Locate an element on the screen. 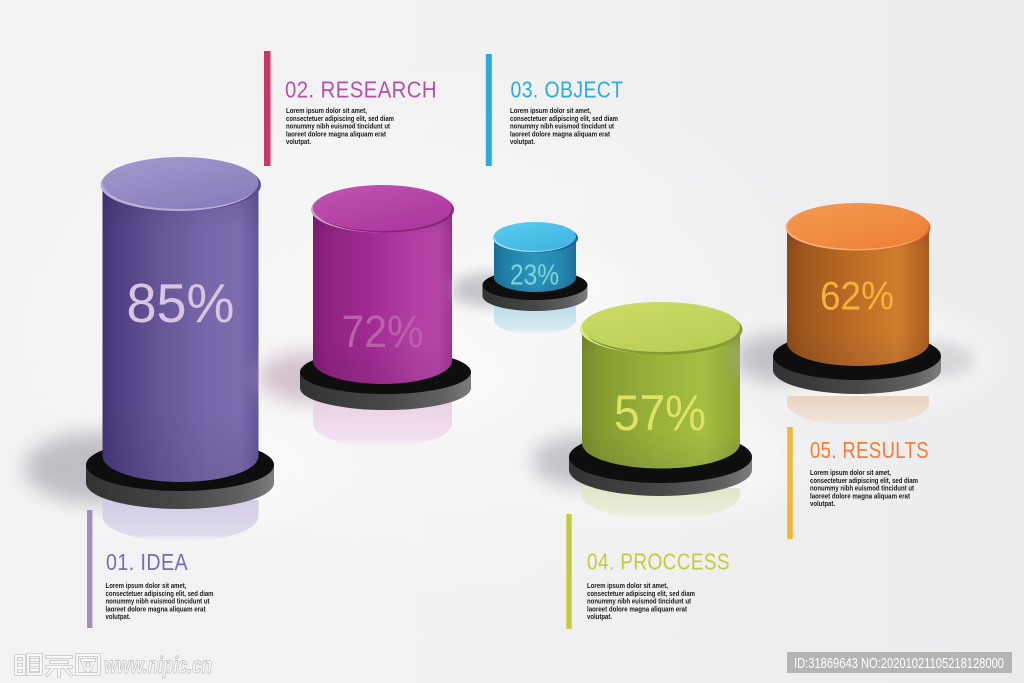 This screenshot has height=683, width=1024. svg-text: www.nipic.cn is located at coordinates (158, 665).